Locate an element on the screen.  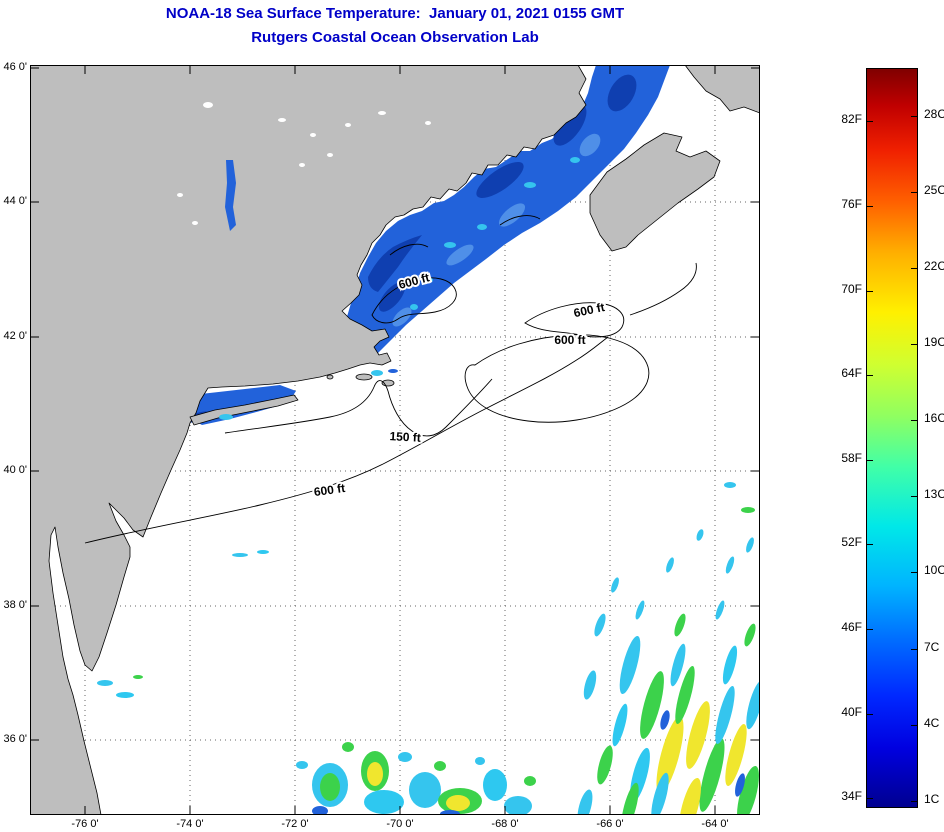
colorbar-c-label: 1C is located at coordinates (932, 799).